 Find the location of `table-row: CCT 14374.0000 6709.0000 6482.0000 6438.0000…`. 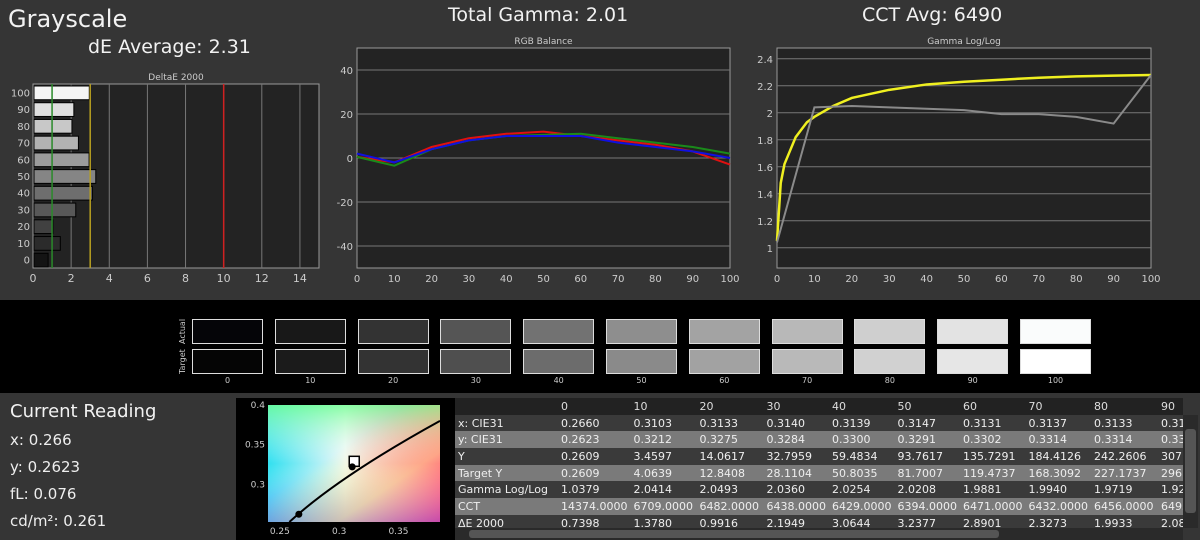

table-row: CCT 14374.0000 6709.0000 6482.0000 6438.0000… is located at coordinates (819, 506).